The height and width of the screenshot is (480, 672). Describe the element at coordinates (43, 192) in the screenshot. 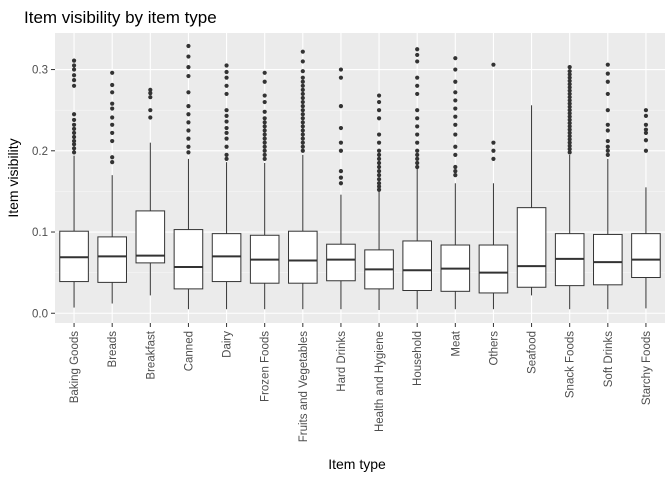

I see `y-axis: 0.0 0.1 0.2 0.3` at that location.